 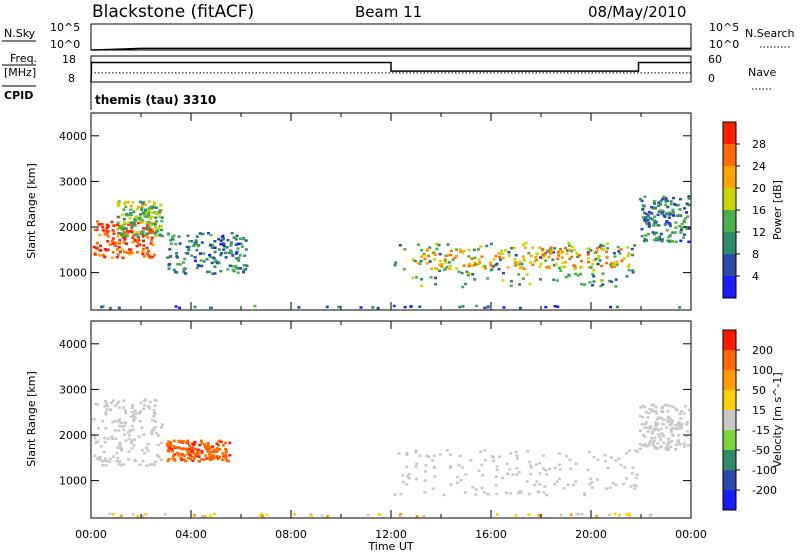 What do you see at coordinates (73, 435) in the screenshot?
I see `ytick-label: 2000` at bounding box center [73, 435].